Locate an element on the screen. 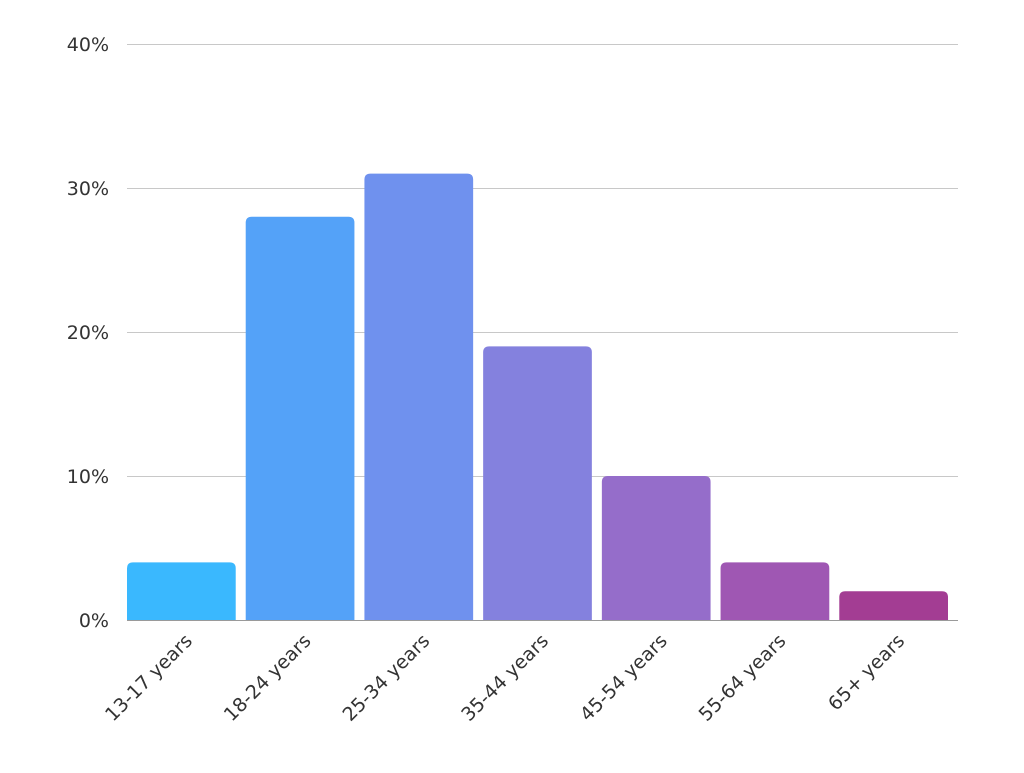 The width and height of the screenshot is (1024, 773). x-tick-label: 55-64 years is located at coordinates (743, 678).